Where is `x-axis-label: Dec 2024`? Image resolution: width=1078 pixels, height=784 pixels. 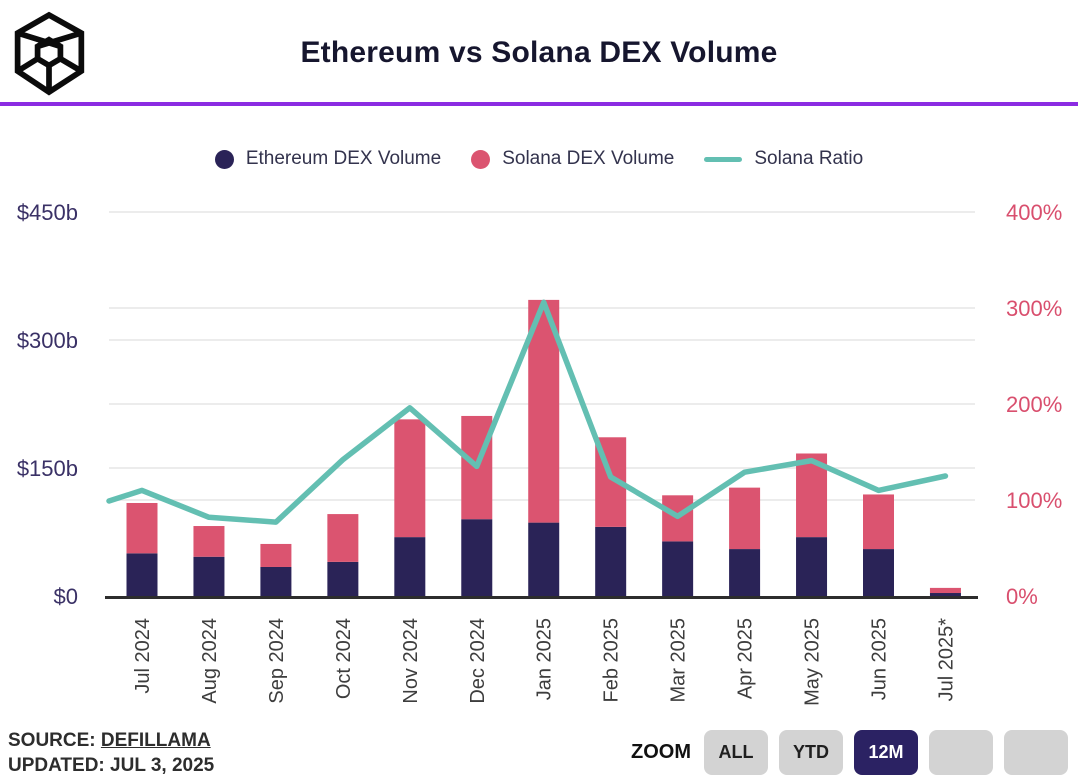
x-axis-label: Dec 2024 is located at coordinates (478, 661).